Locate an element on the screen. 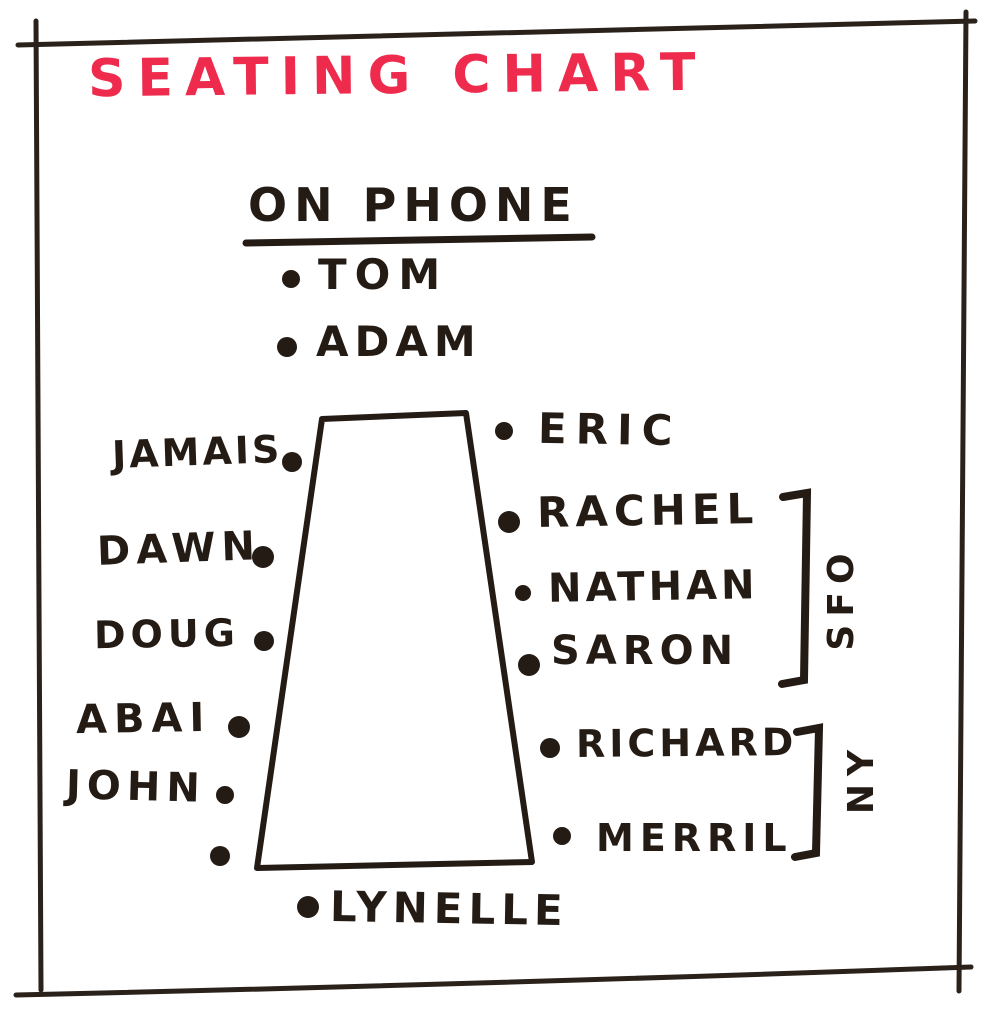  frame-top-line is located at coordinates (496, 33).